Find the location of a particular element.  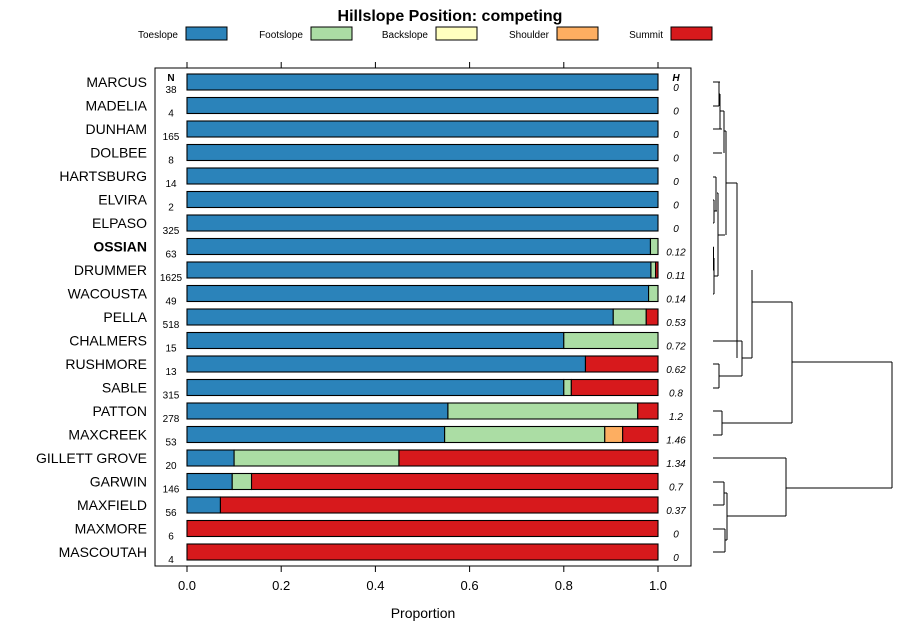

bar-maxmore-summit is located at coordinates (422, 528).